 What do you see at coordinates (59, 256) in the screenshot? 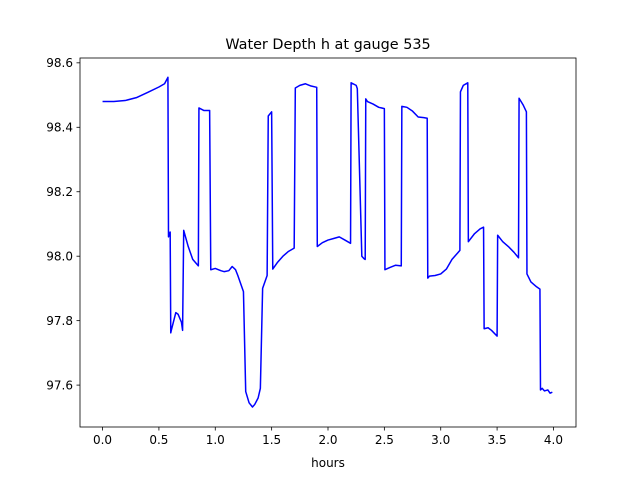
I see `y-tick-label: 98.0` at bounding box center [59, 256].